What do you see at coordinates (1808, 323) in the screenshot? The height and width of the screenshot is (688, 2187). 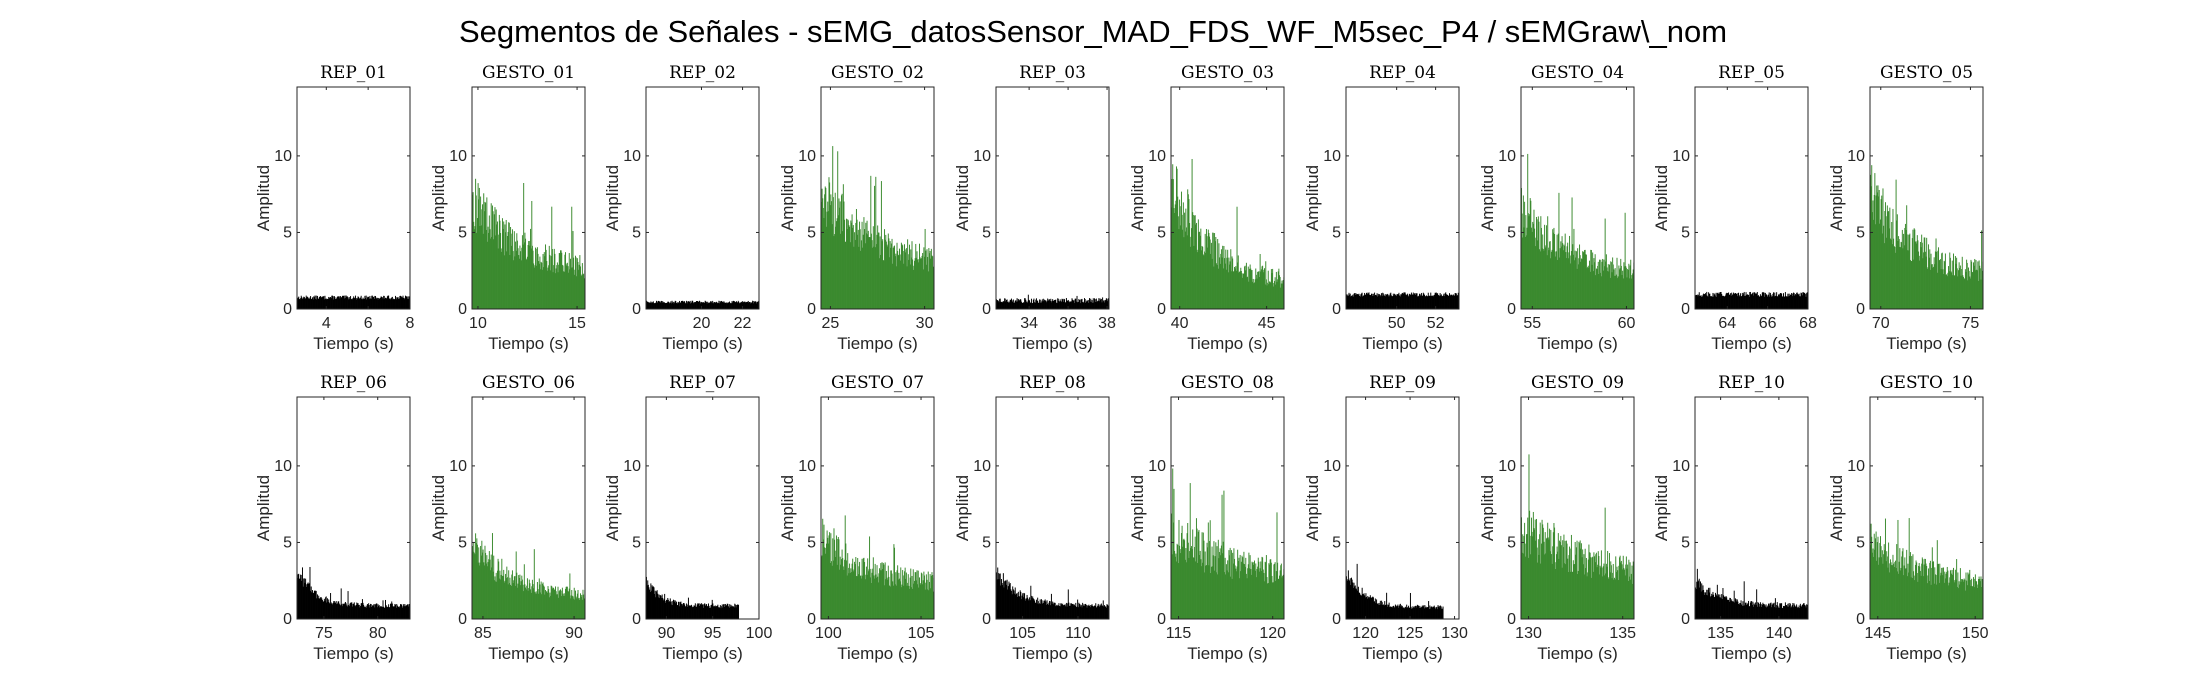 I see `x-tick-label: 68` at bounding box center [1808, 323].